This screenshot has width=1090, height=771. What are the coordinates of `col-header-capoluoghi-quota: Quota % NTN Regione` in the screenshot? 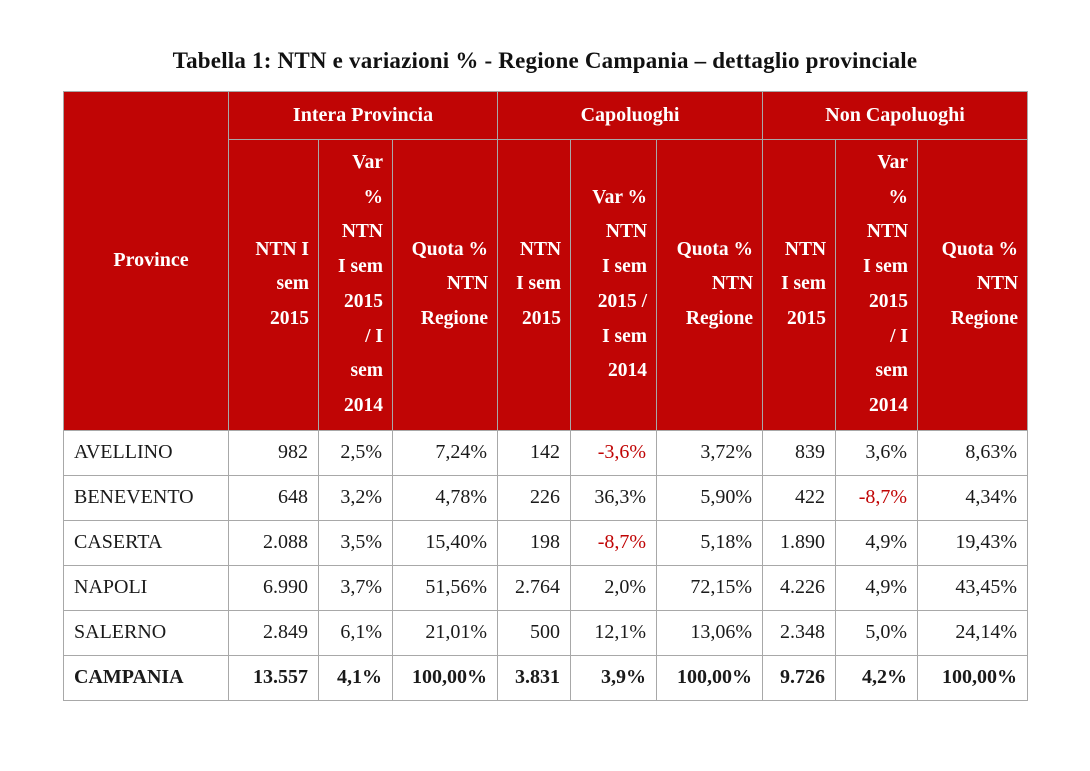 It's located at (710, 285).